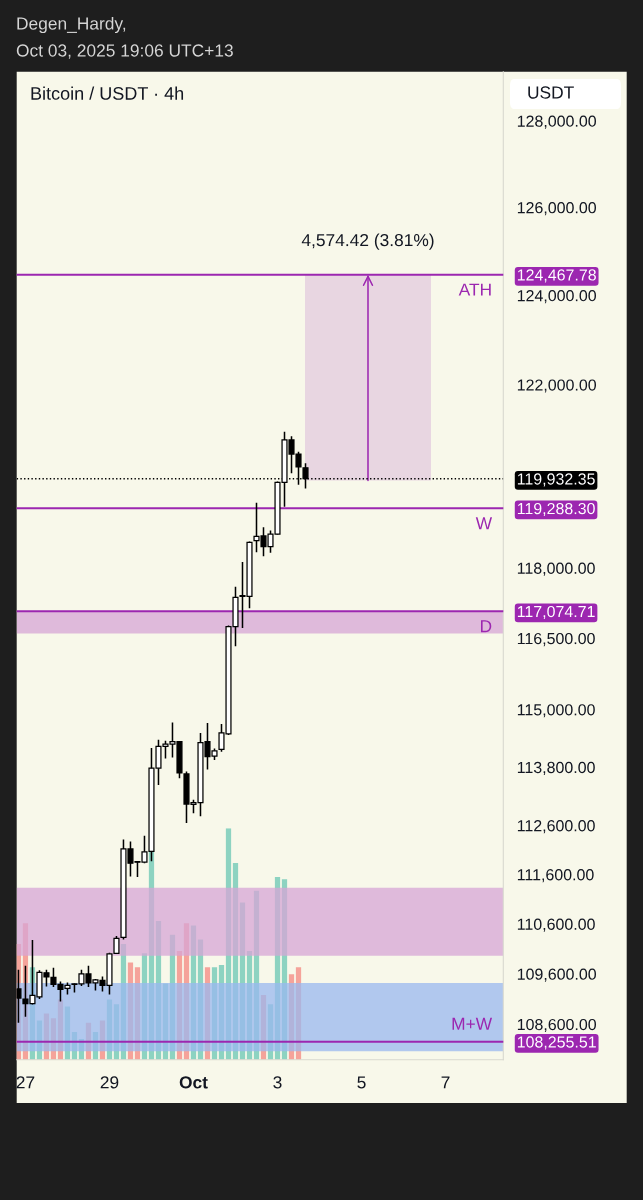  What do you see at coordinates (486, 626) in the screenshot?
I see `ref-line-label: D` at bounding box center [486, 626].